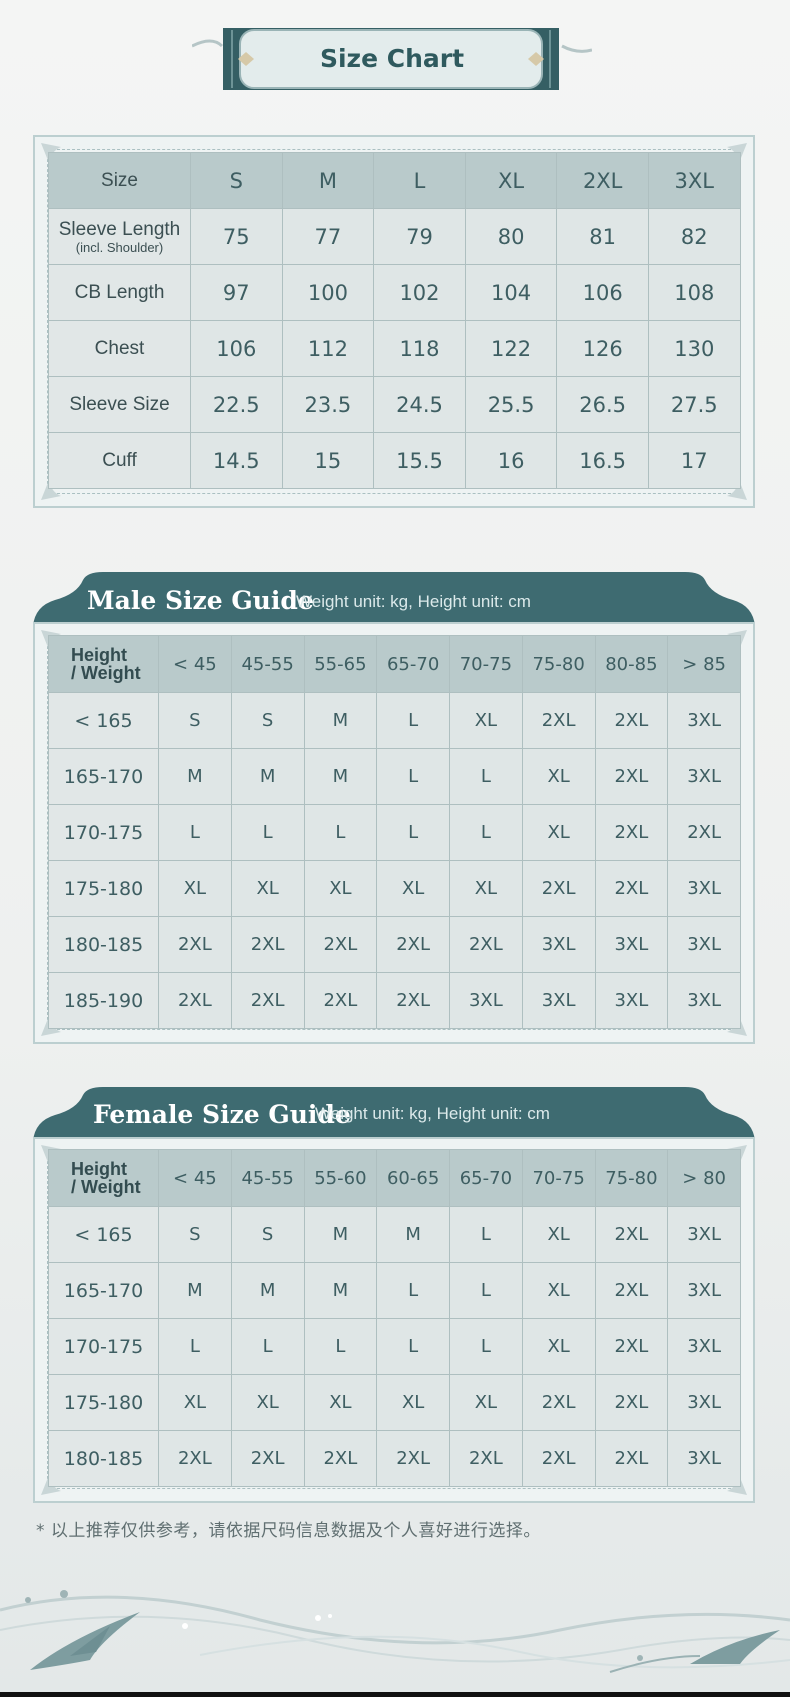 This screenshot has width=790, height=1697. Describe the element at coordinates (602, 236) in the screenshot. I see `table-cell: 81` at that location.